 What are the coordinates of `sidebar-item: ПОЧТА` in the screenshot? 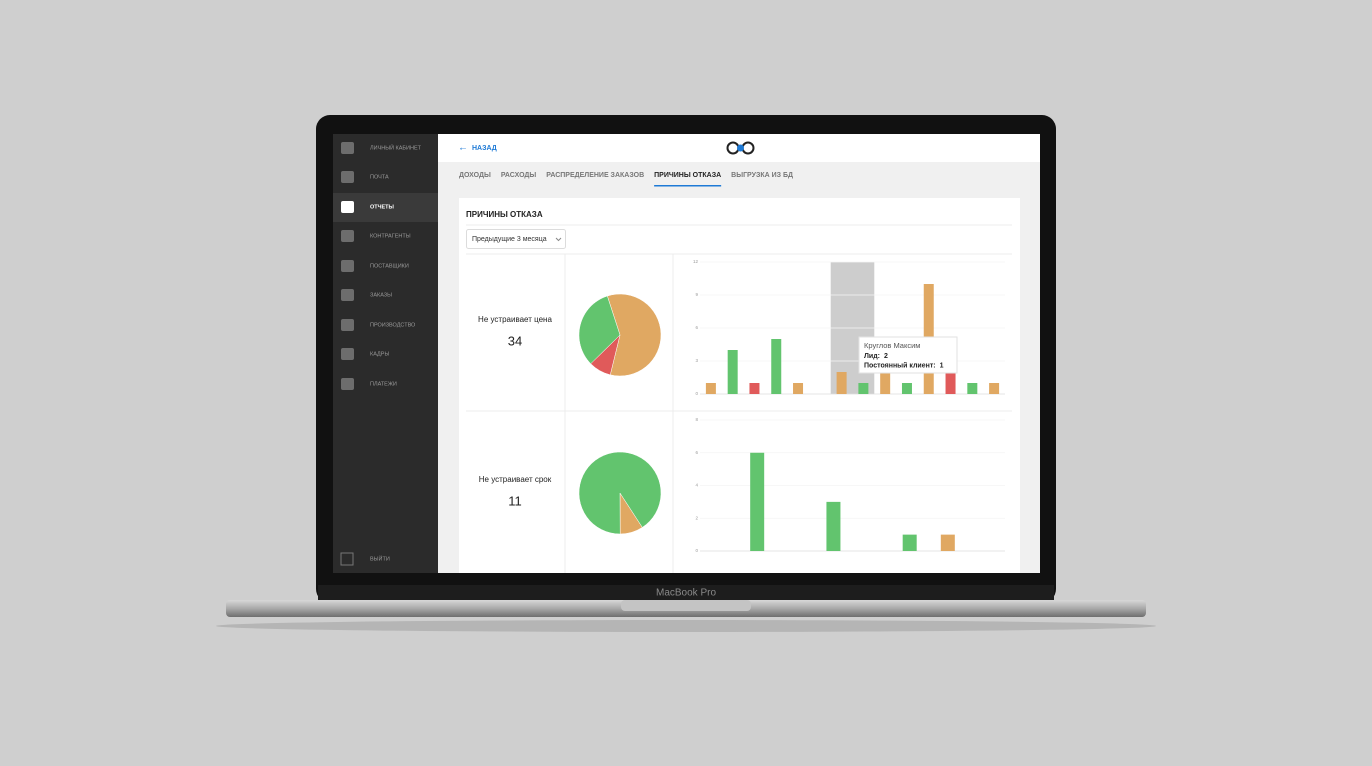 It's located at (379, 177).